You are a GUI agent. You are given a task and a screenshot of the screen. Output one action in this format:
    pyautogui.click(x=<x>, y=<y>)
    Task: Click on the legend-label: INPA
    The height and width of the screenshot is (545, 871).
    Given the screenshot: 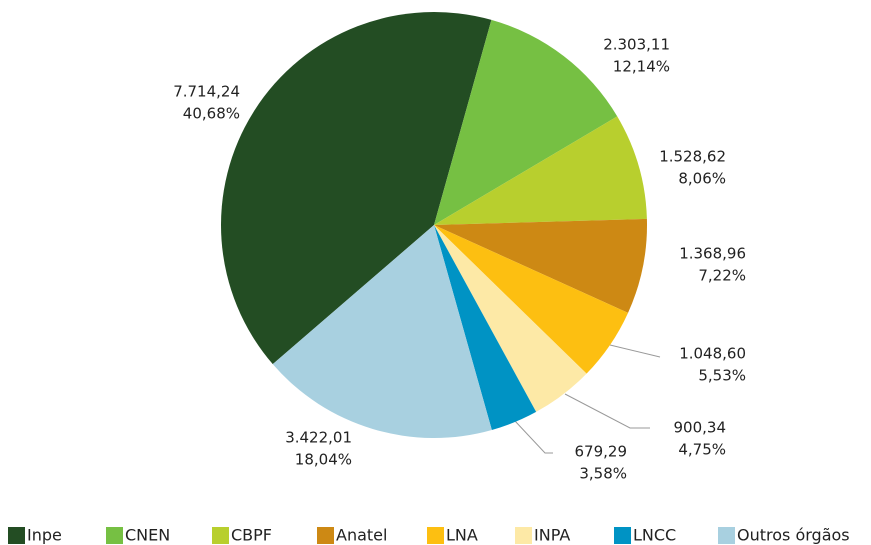 What is the action you would take?
    pyautogui.click(x=552, y=535)
    